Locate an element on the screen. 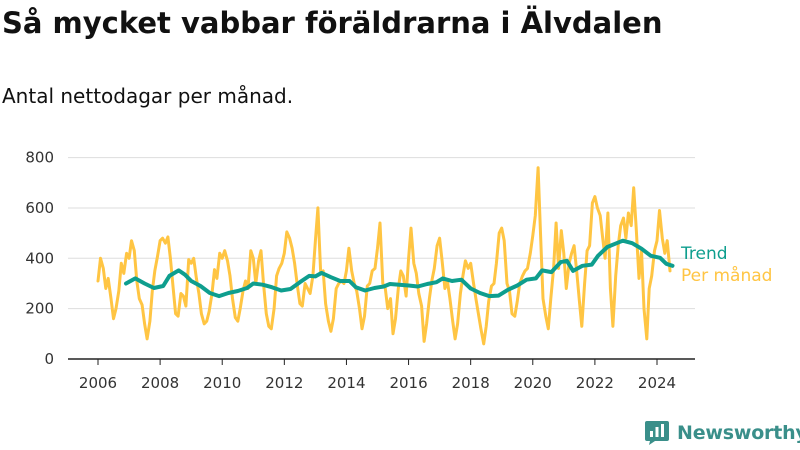 This screenshot has width=800, height=450. chart-title: Så mycket vabbar föräldrarna i Älvdalen is located at coordinates (332, 23).